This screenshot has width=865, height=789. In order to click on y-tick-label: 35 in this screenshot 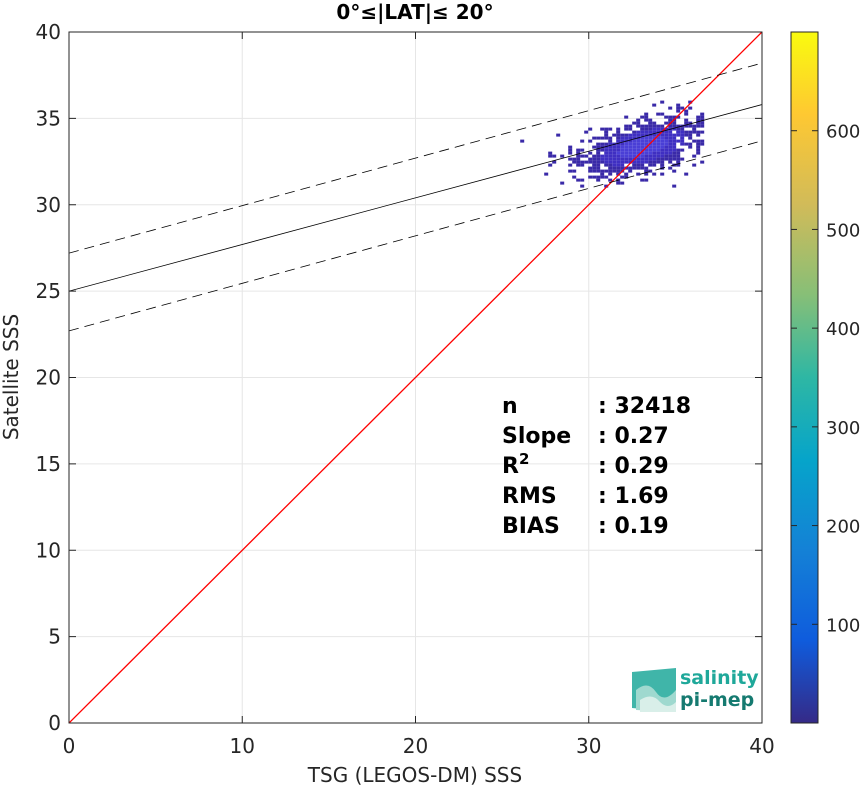, I will do `click(48, 118)`.